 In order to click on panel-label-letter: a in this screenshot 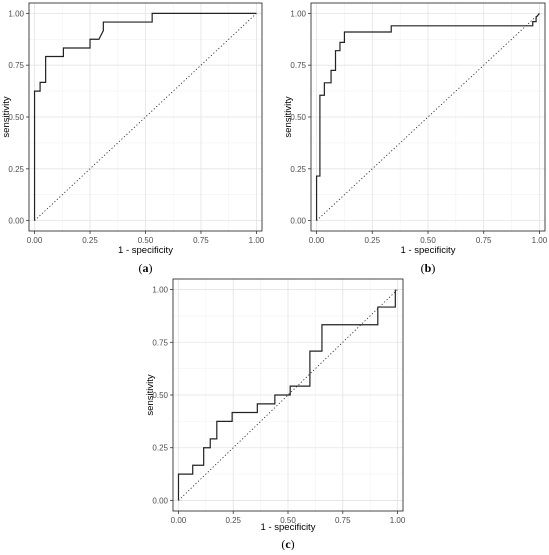, I will do `click(146, 268)`.